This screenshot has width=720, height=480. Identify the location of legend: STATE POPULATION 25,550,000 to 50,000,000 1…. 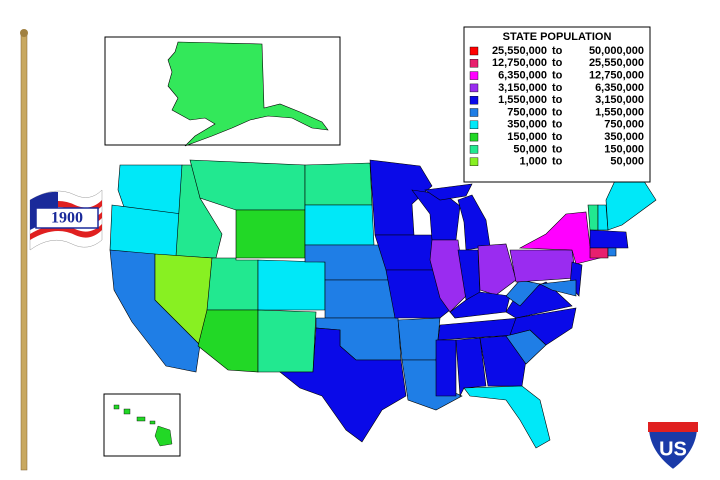
(557, 104).